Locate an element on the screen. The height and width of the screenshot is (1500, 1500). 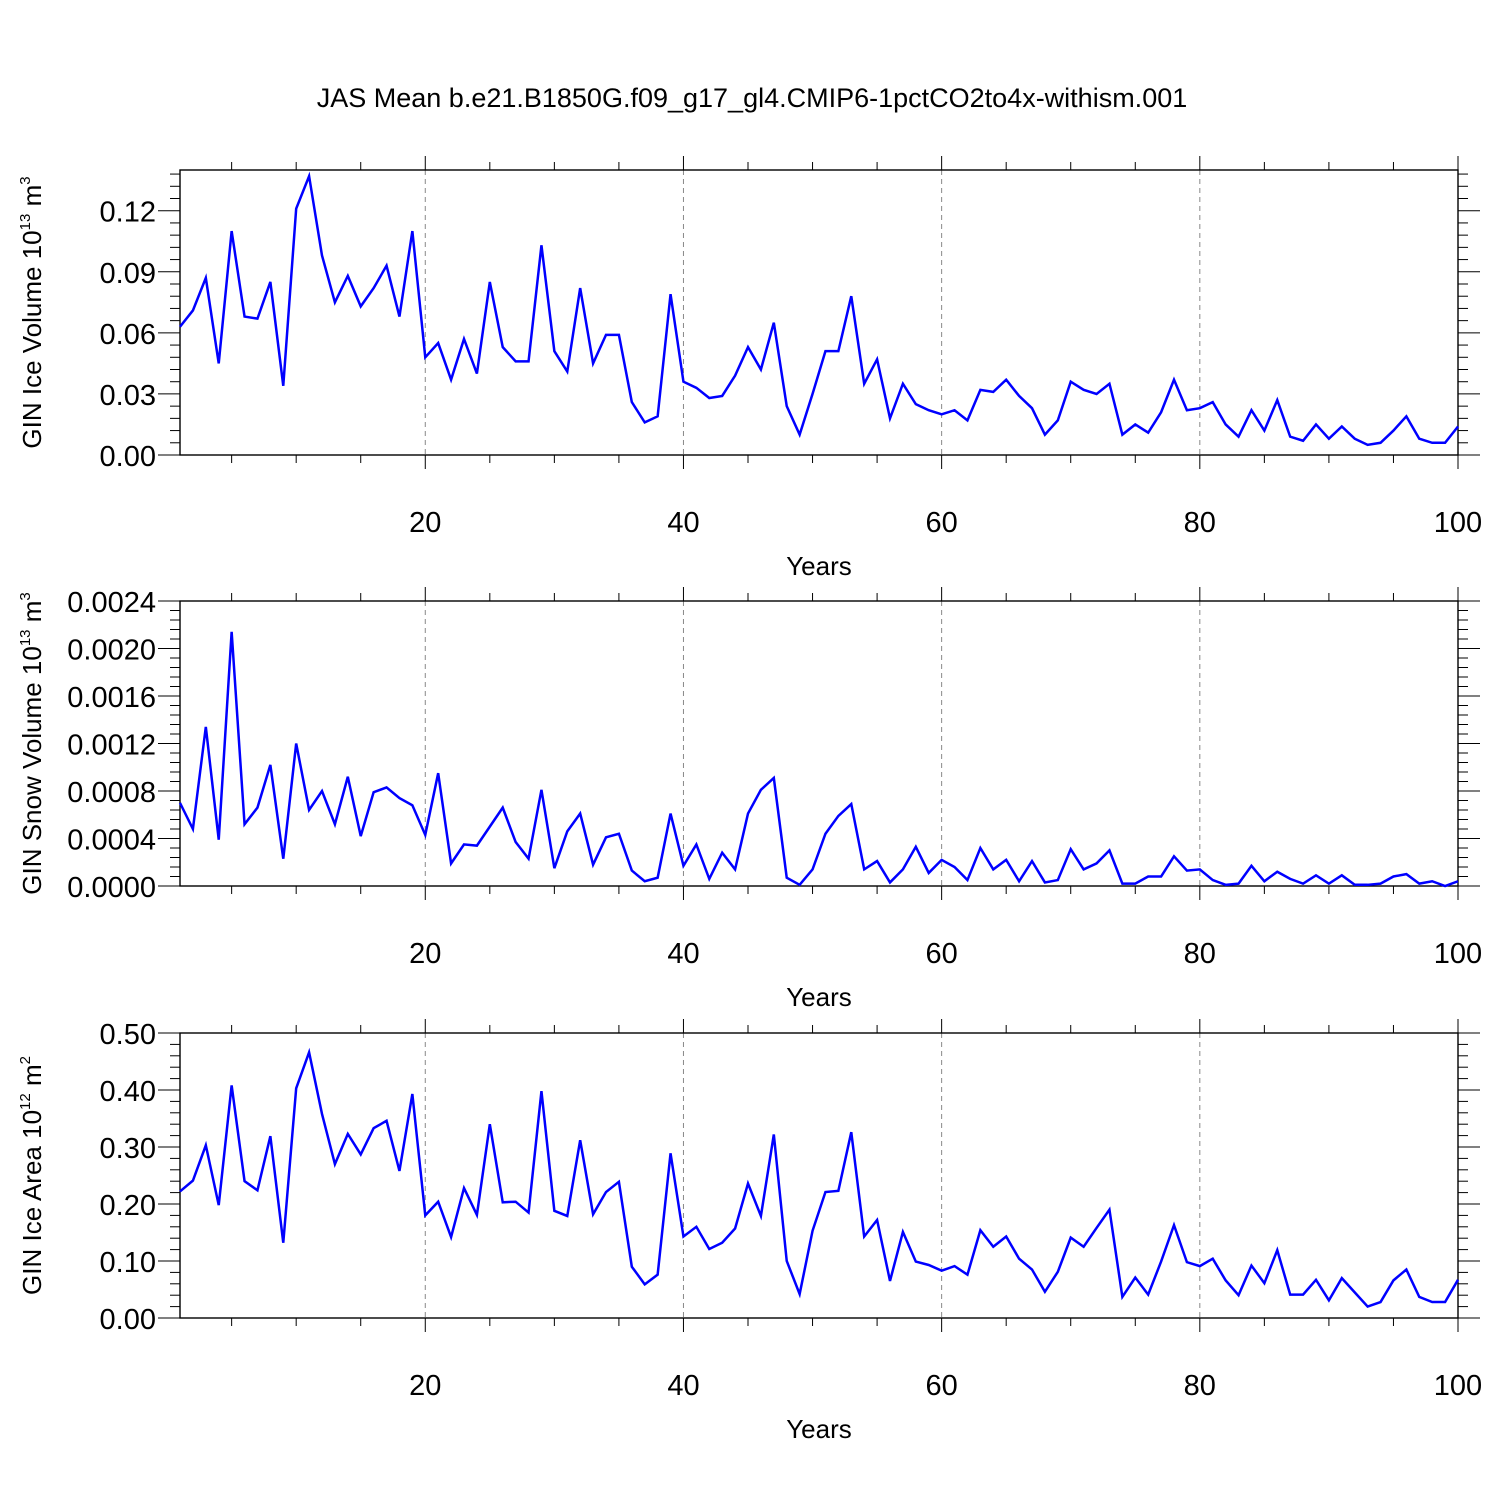
y-tick-label: 0.12 is located at coordinates (128, 213).